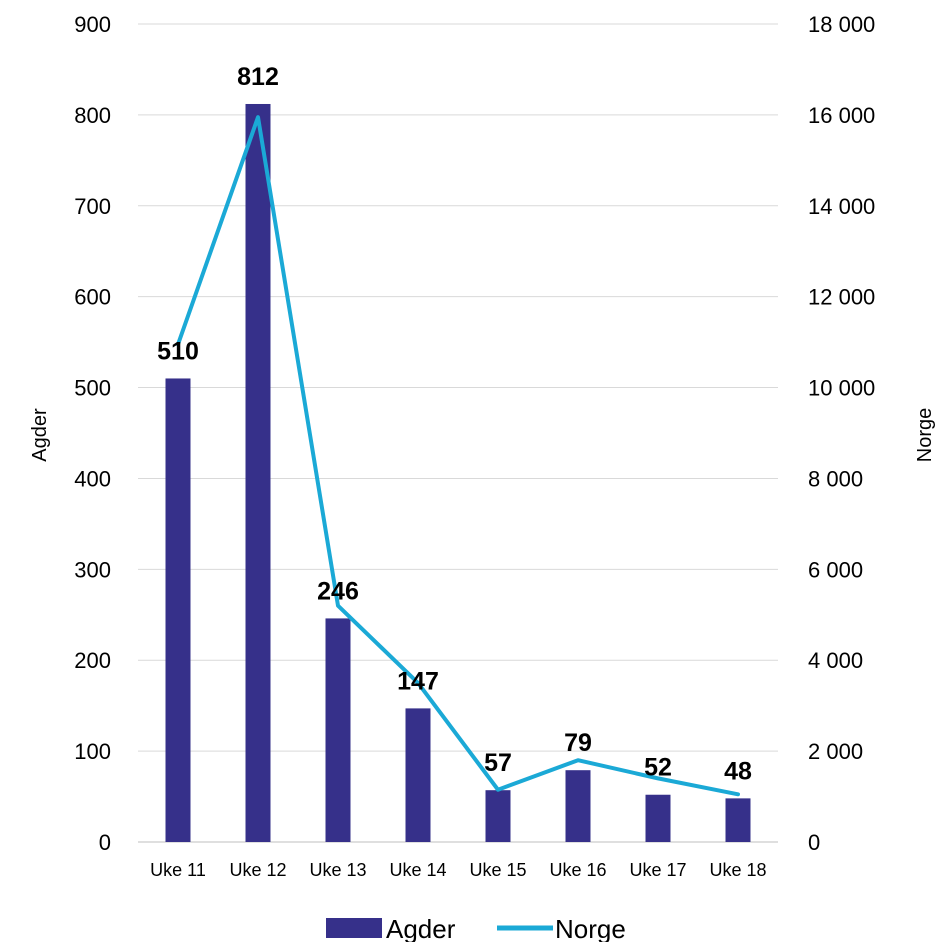  Describe the element at coordinates (258, 77) in the screenshot. I see `data-label: 812` at that location.